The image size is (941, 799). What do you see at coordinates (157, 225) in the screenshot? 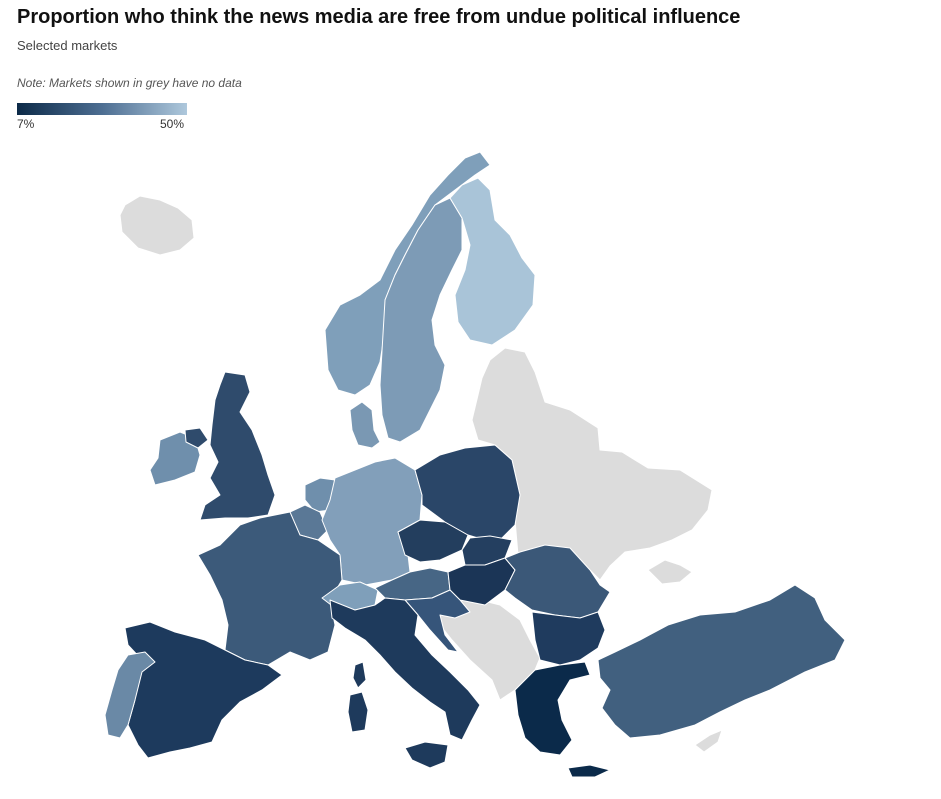
I see `iceland` at bounding box center [157, 225].